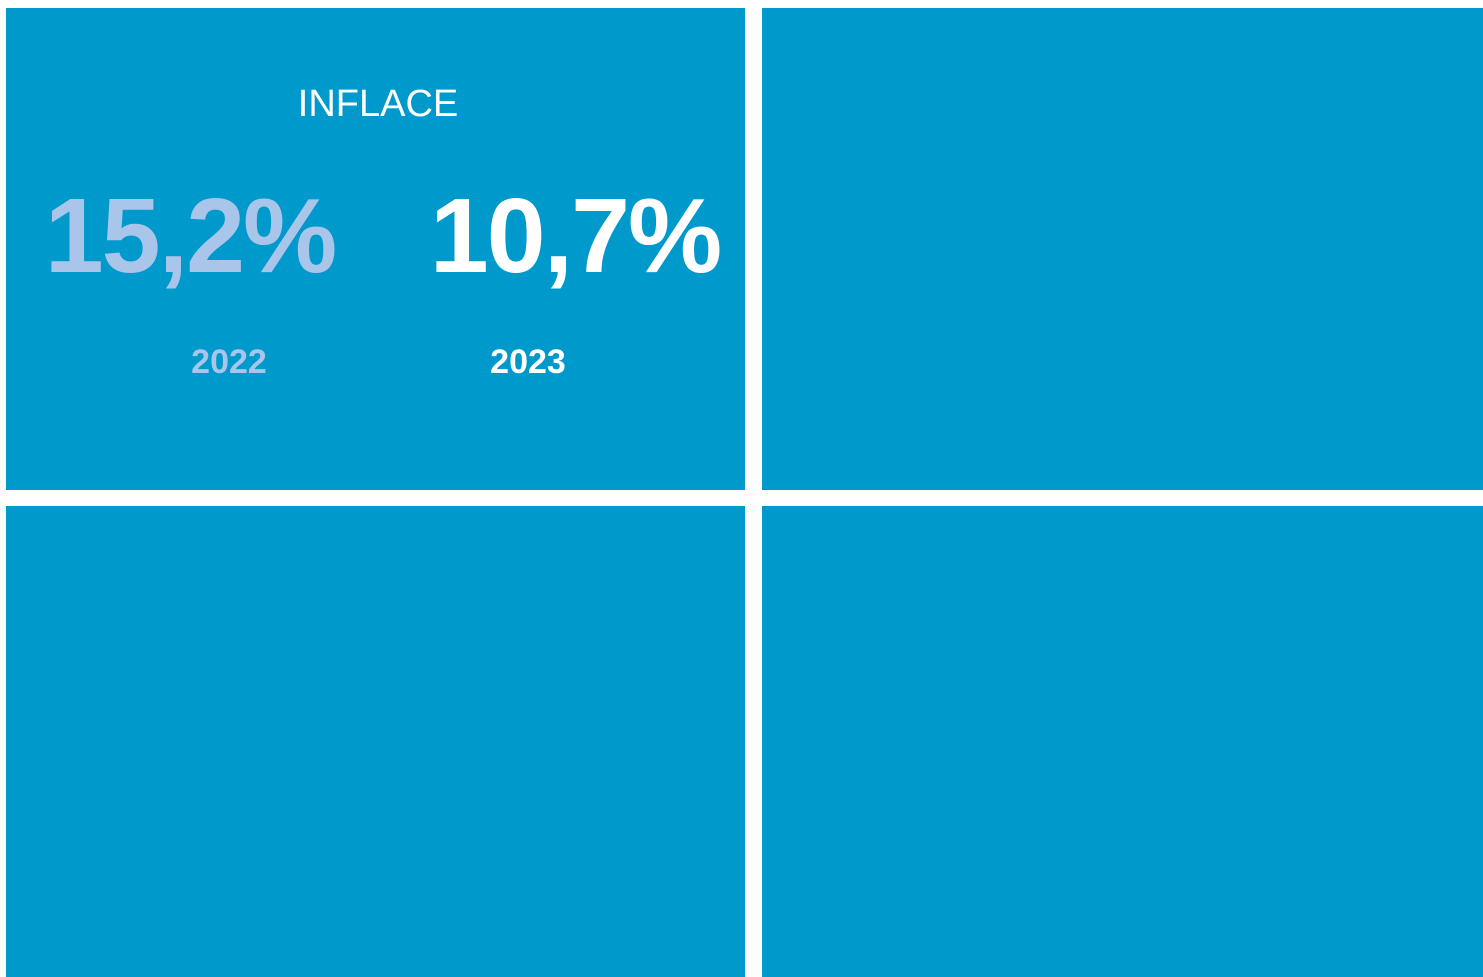  I want to click on tile-title: INFLACE, so click(378, 104).